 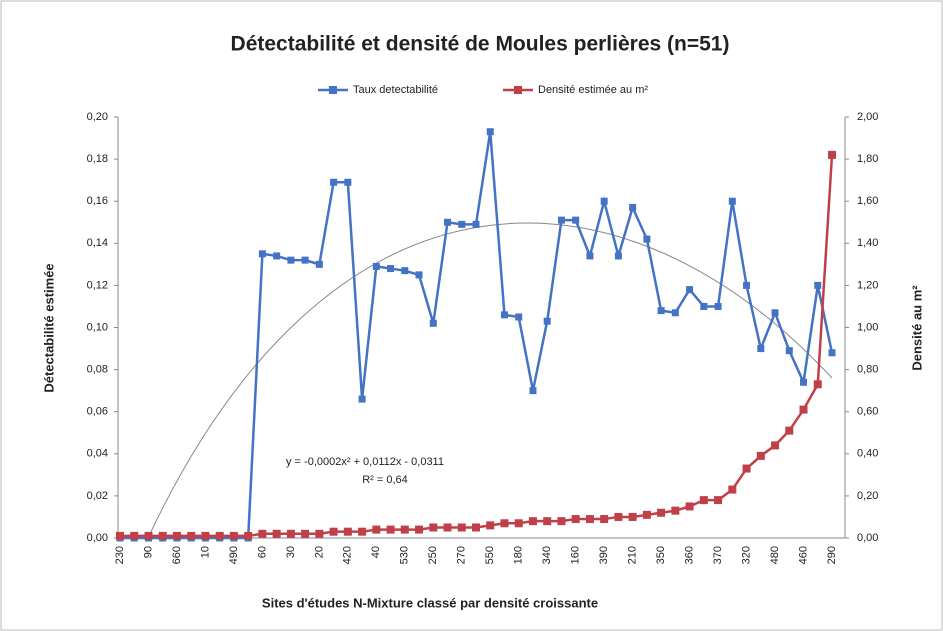 I want to click on y-tick-label: 0,02, so click(x=97, y=496).